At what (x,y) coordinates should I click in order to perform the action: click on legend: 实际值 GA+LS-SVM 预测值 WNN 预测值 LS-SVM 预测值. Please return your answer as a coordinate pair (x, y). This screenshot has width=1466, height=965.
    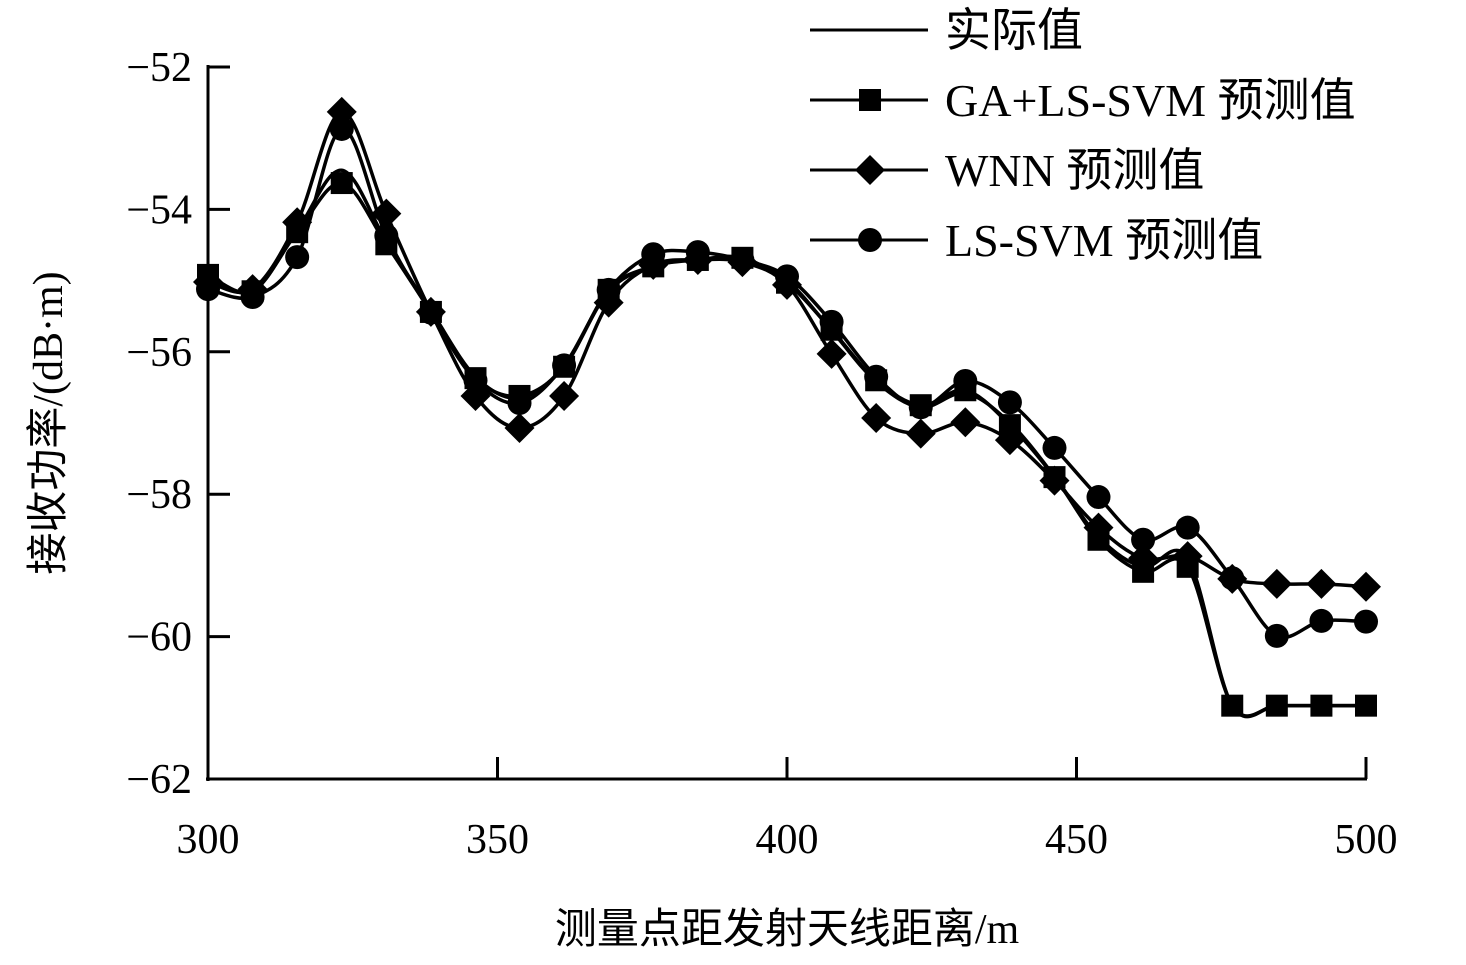
    Looking at the image, I should click on (1083, 135).